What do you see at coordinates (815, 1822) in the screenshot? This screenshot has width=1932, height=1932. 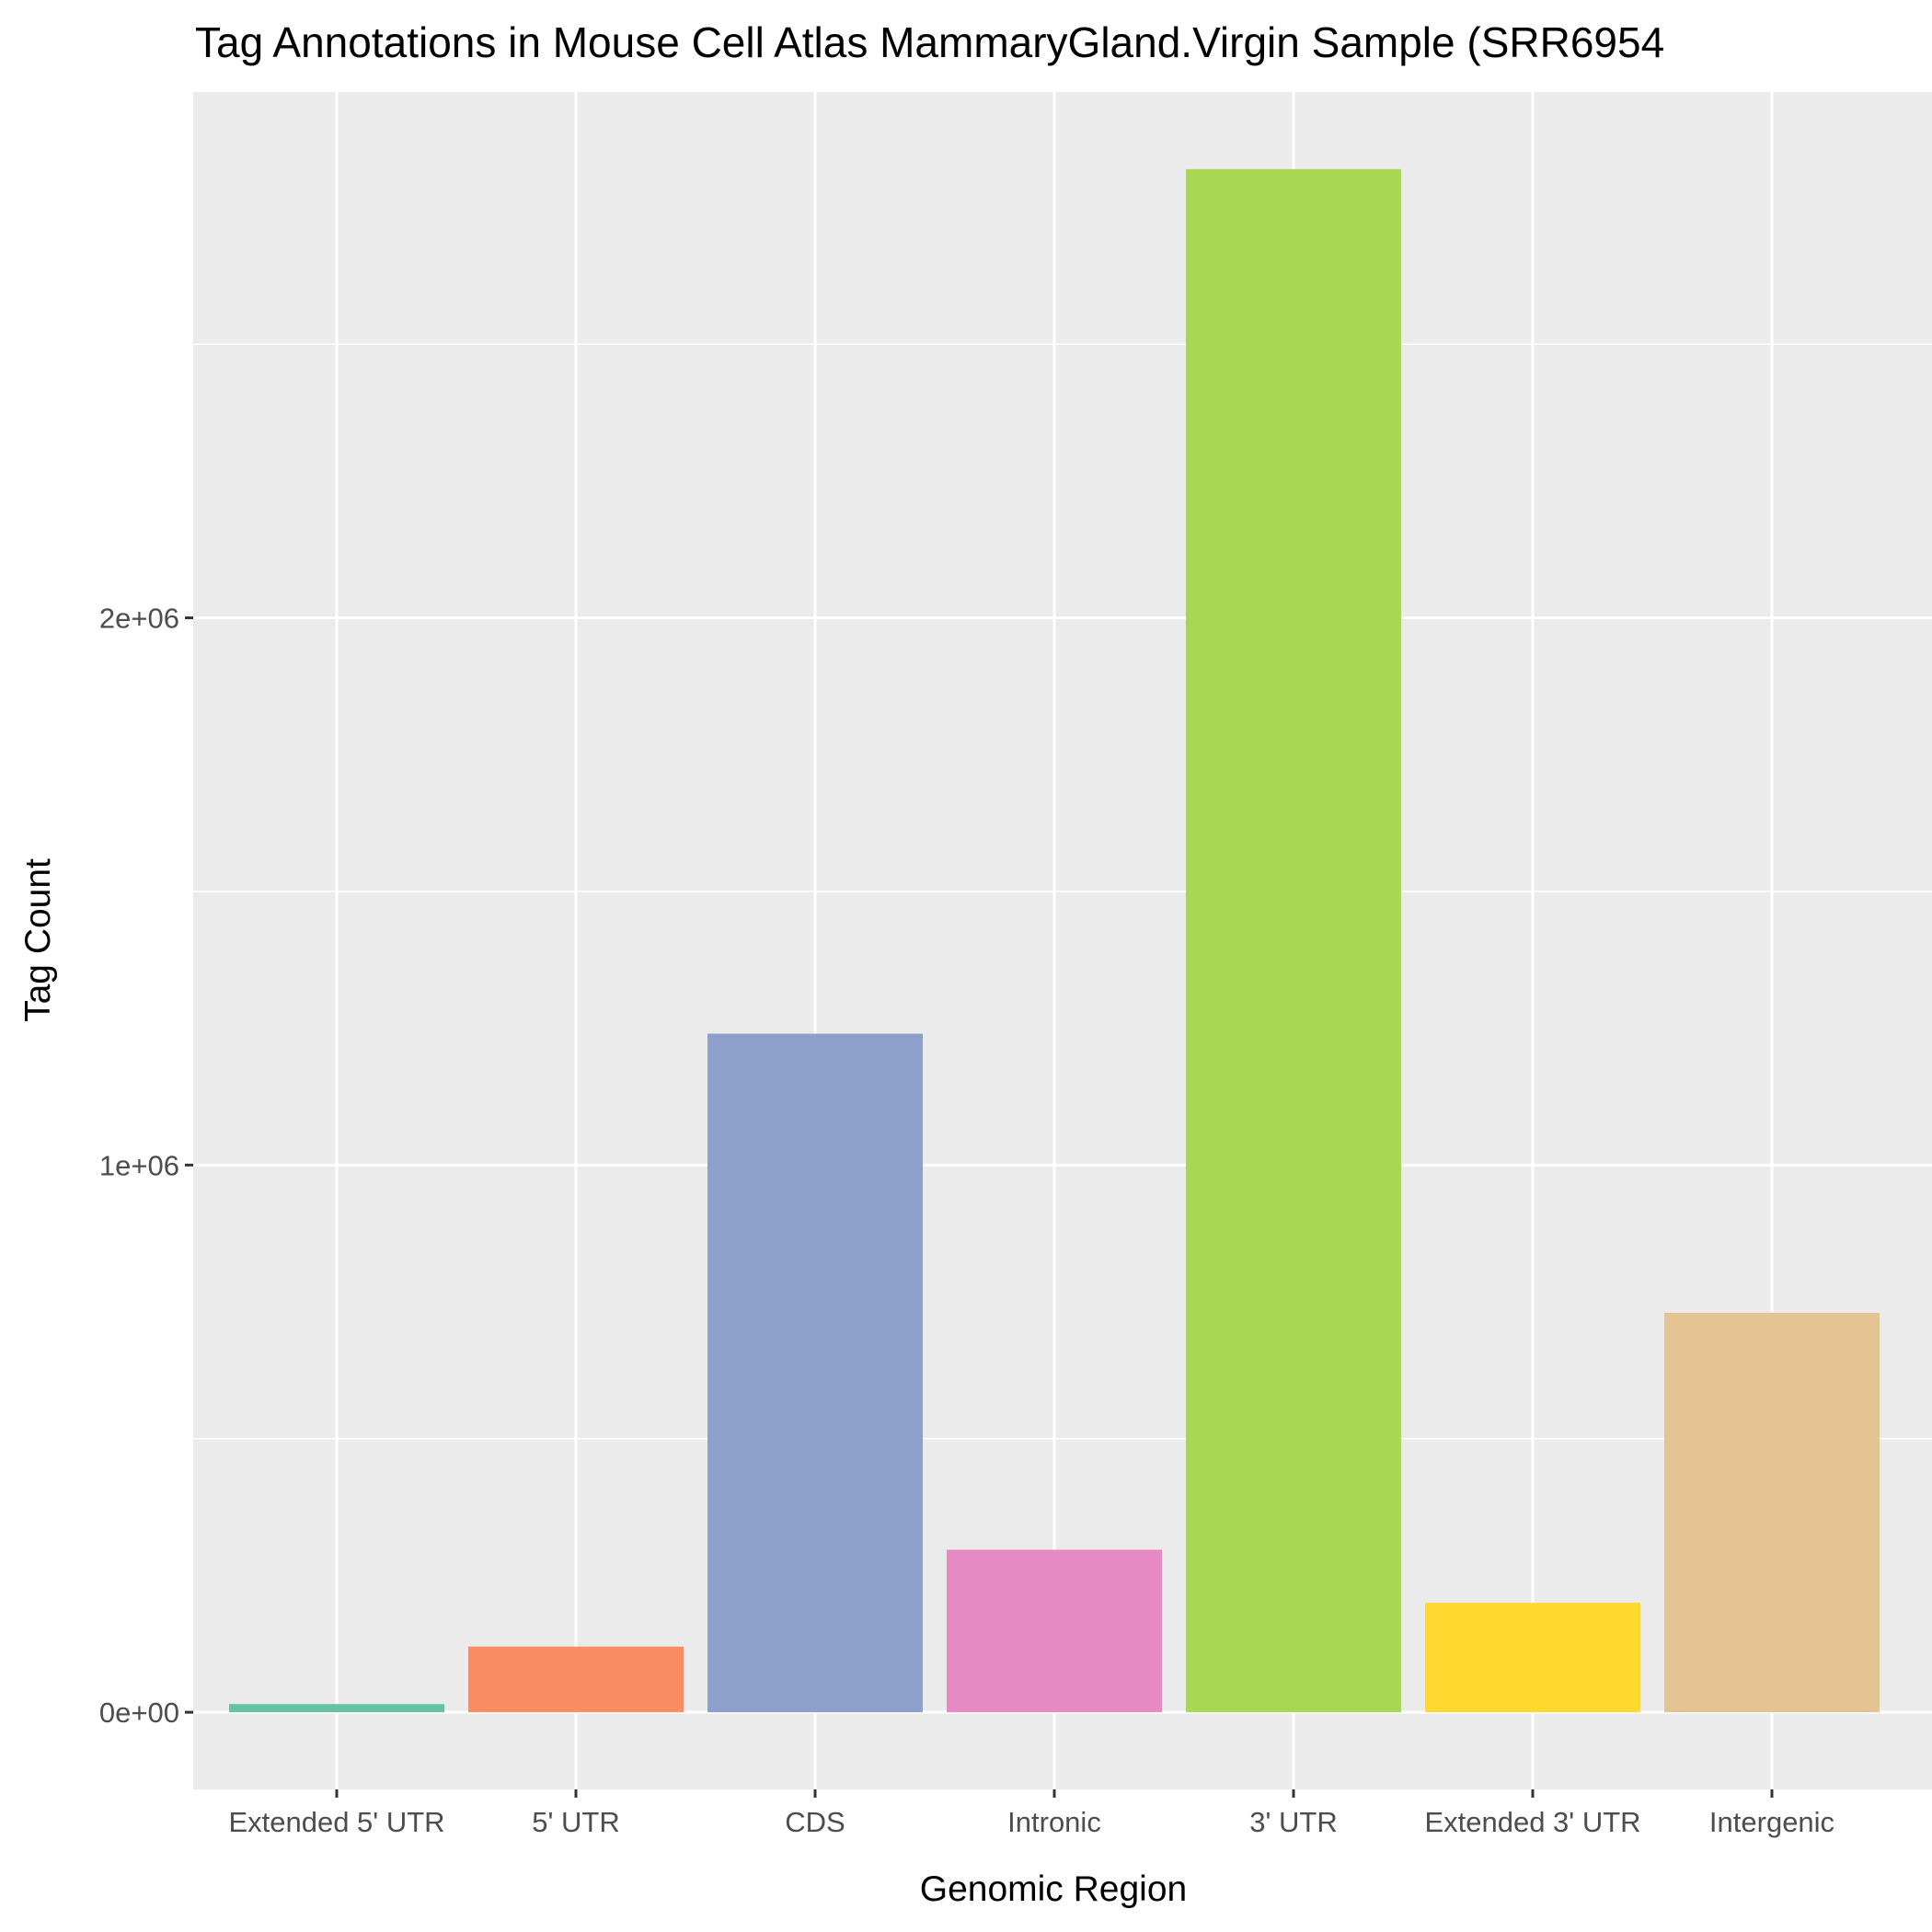 I see `x-tick-label: CDS` at bounding box center [815, 1822].